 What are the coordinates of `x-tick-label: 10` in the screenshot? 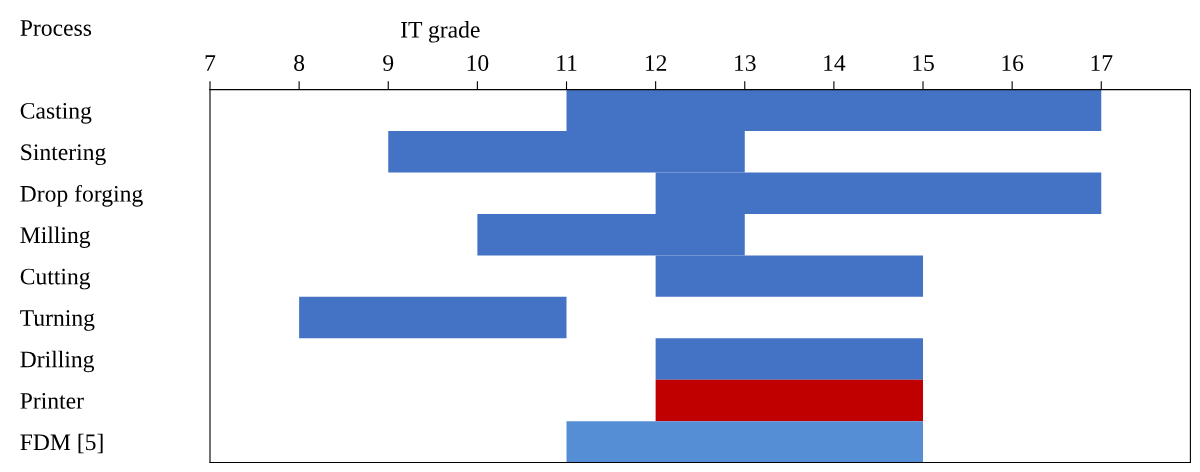 It's located at (478, 63).